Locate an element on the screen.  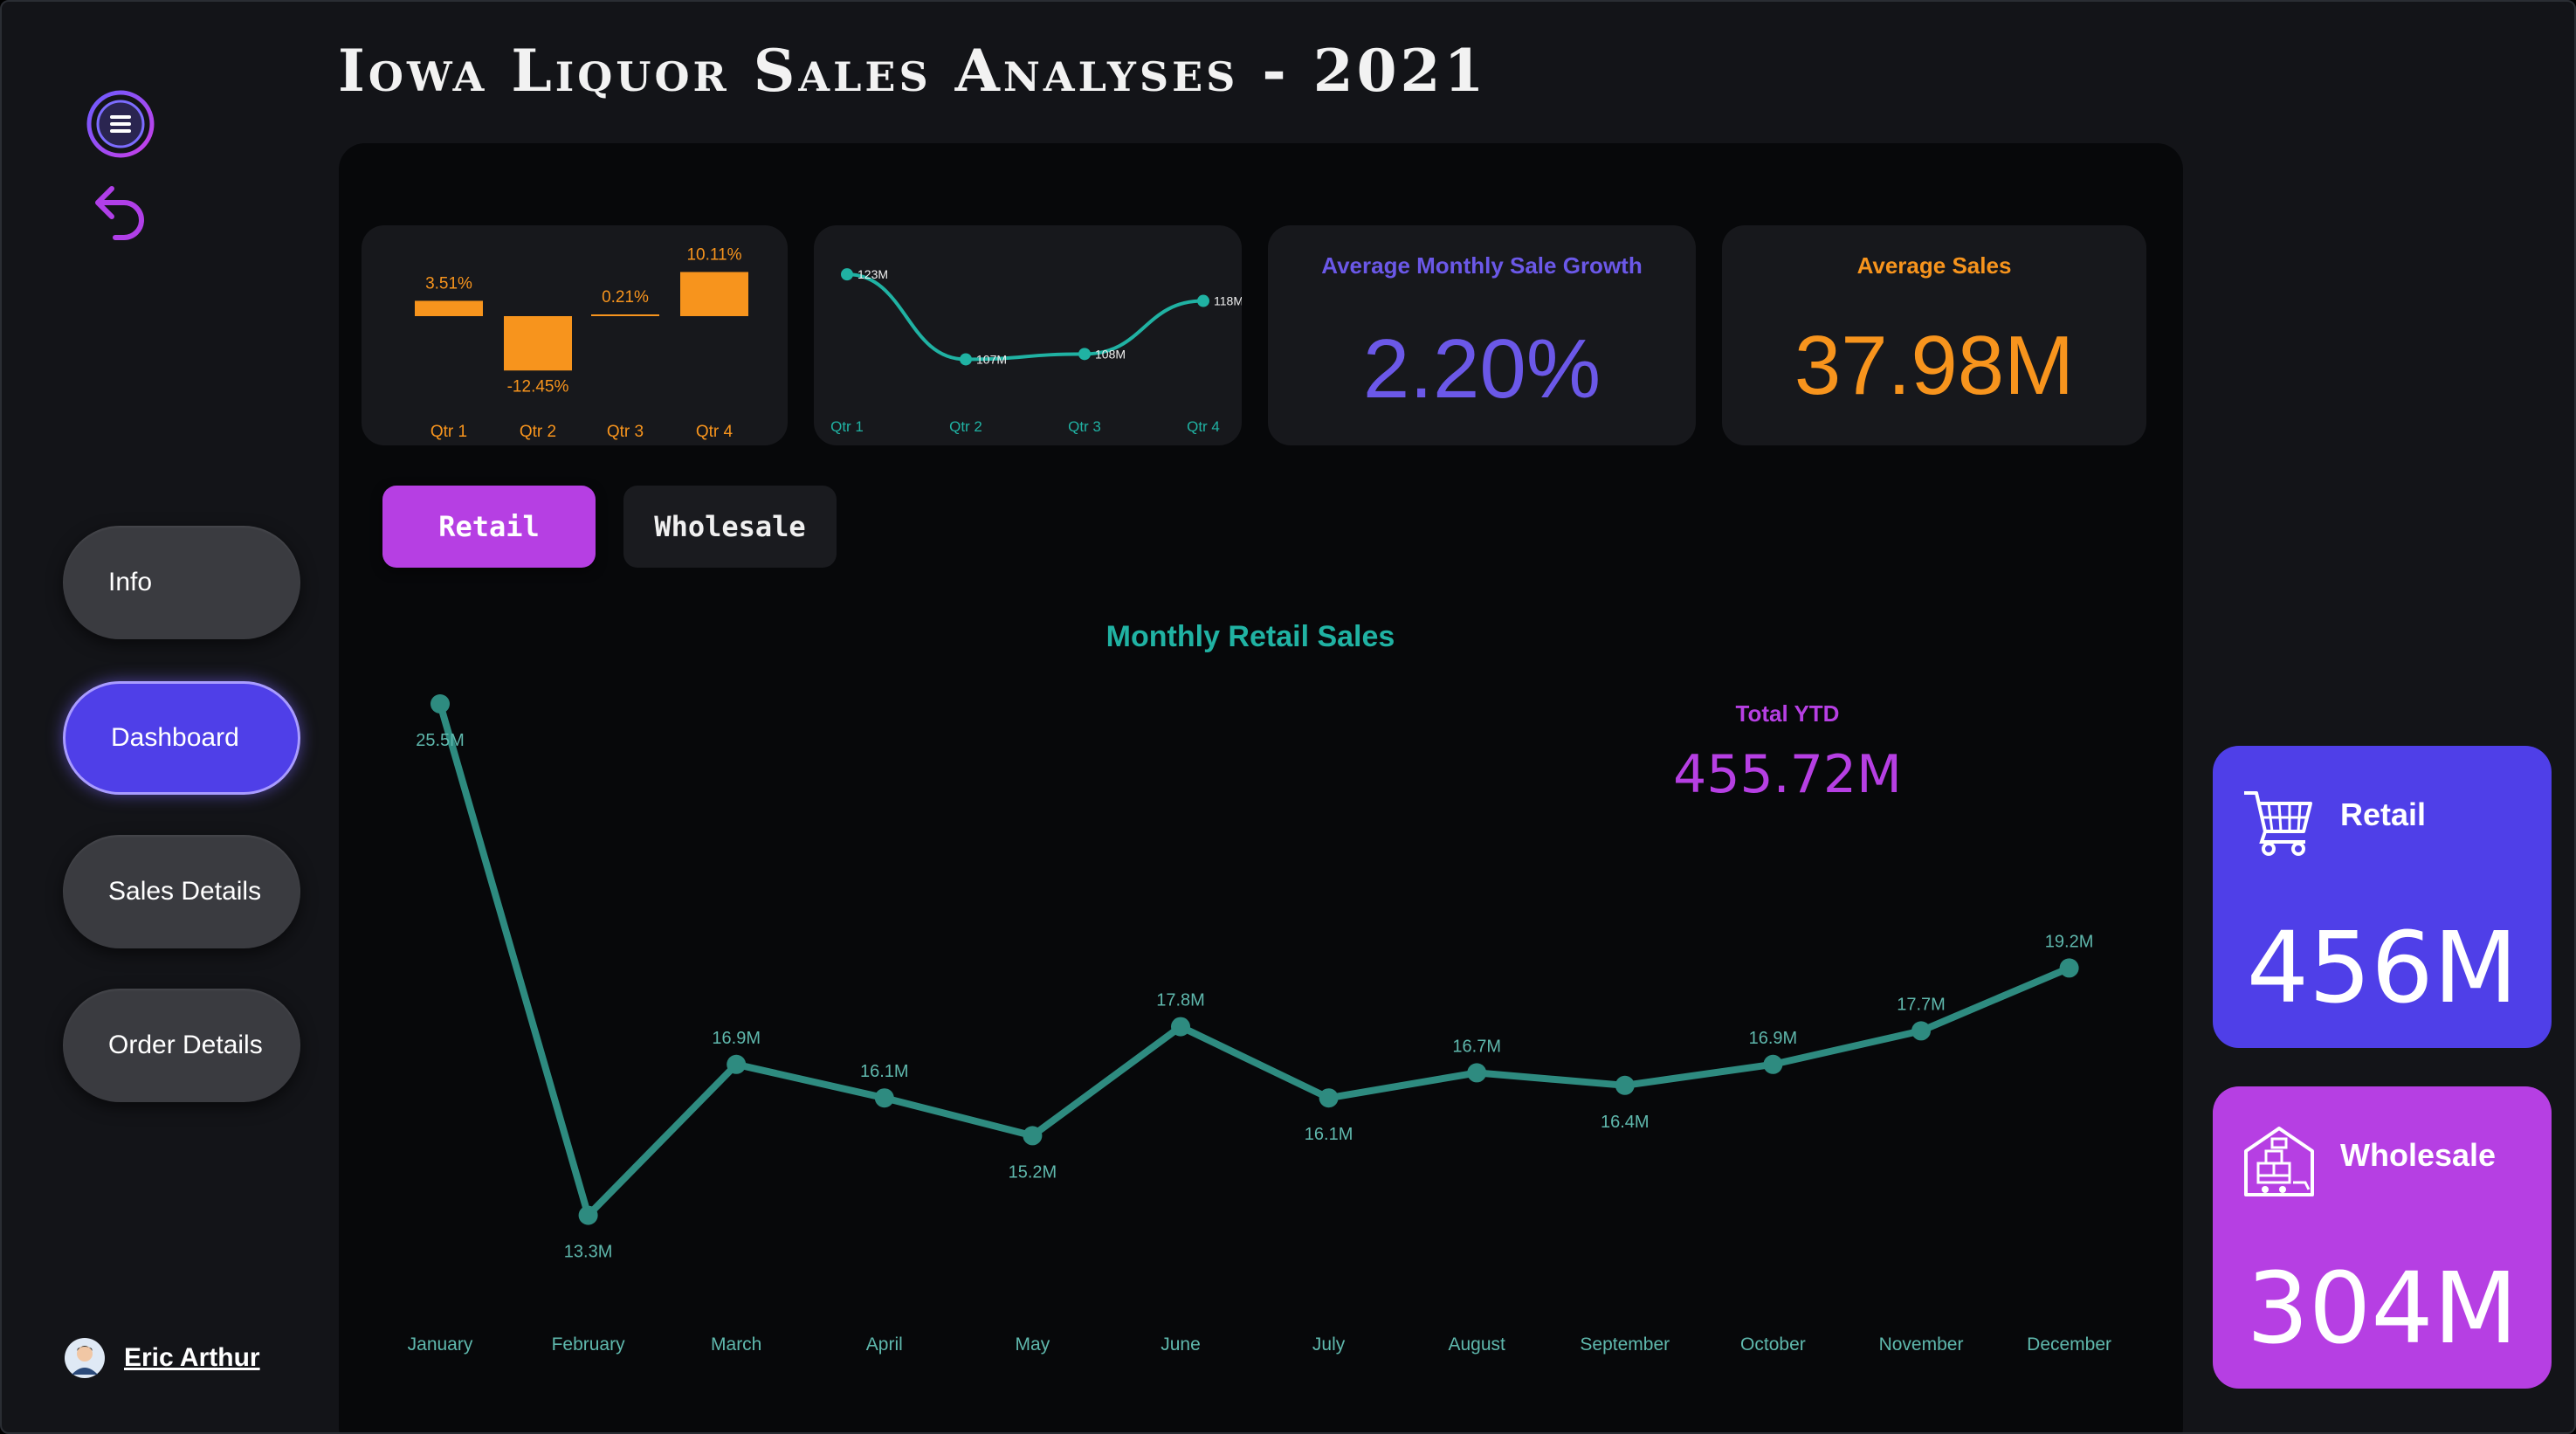
avg-sales-card: Average Sales 37.98M is located at coordinates (1934, 335).